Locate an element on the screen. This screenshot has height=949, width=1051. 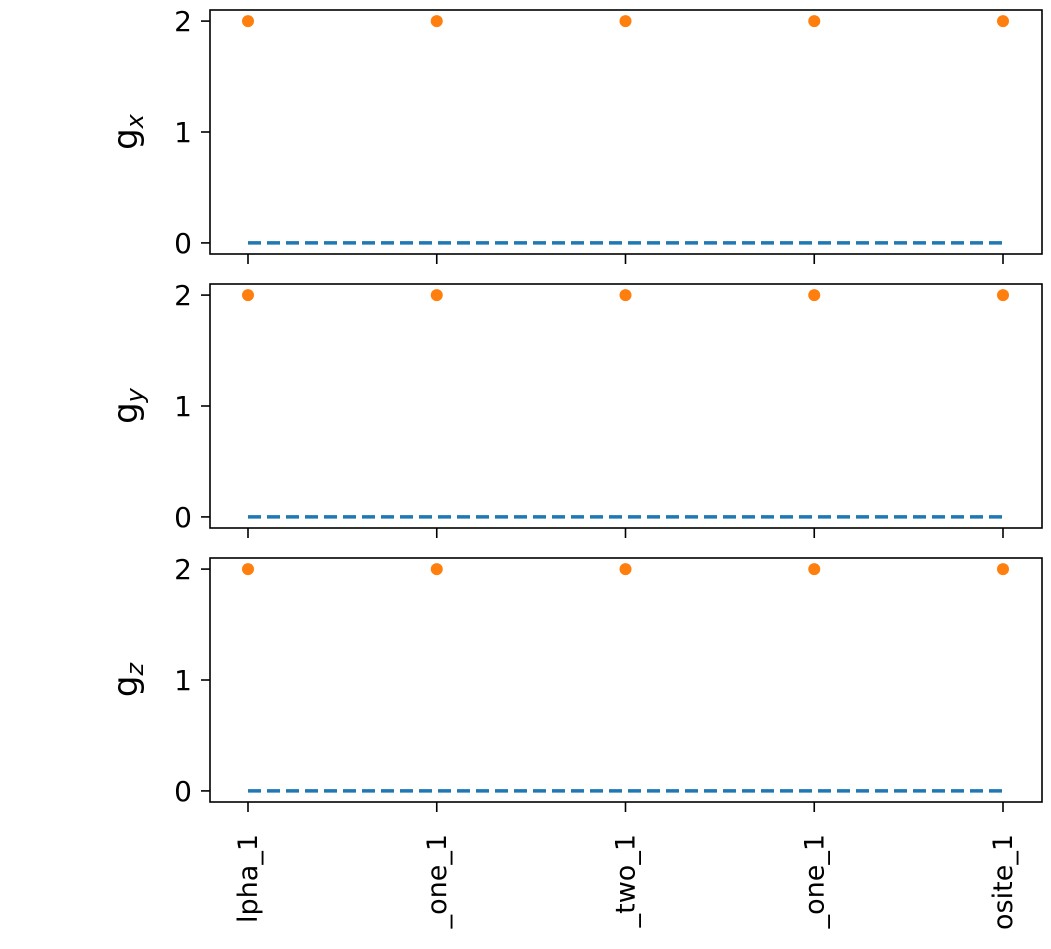
y-axis-label: gz is located at coordinates (127, 680).